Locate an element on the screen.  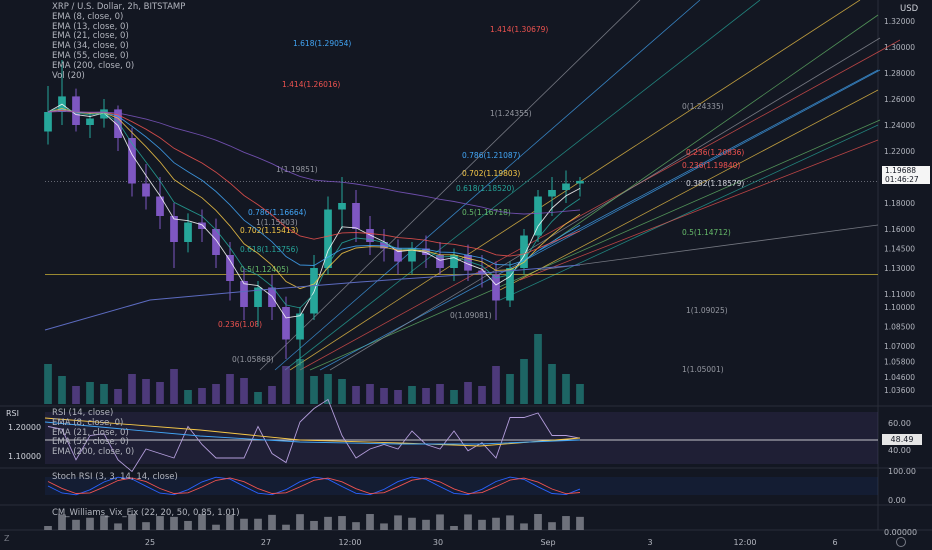
legend-line-ema55: EMA (55, close, 0) is located at coordinates (90, 55).